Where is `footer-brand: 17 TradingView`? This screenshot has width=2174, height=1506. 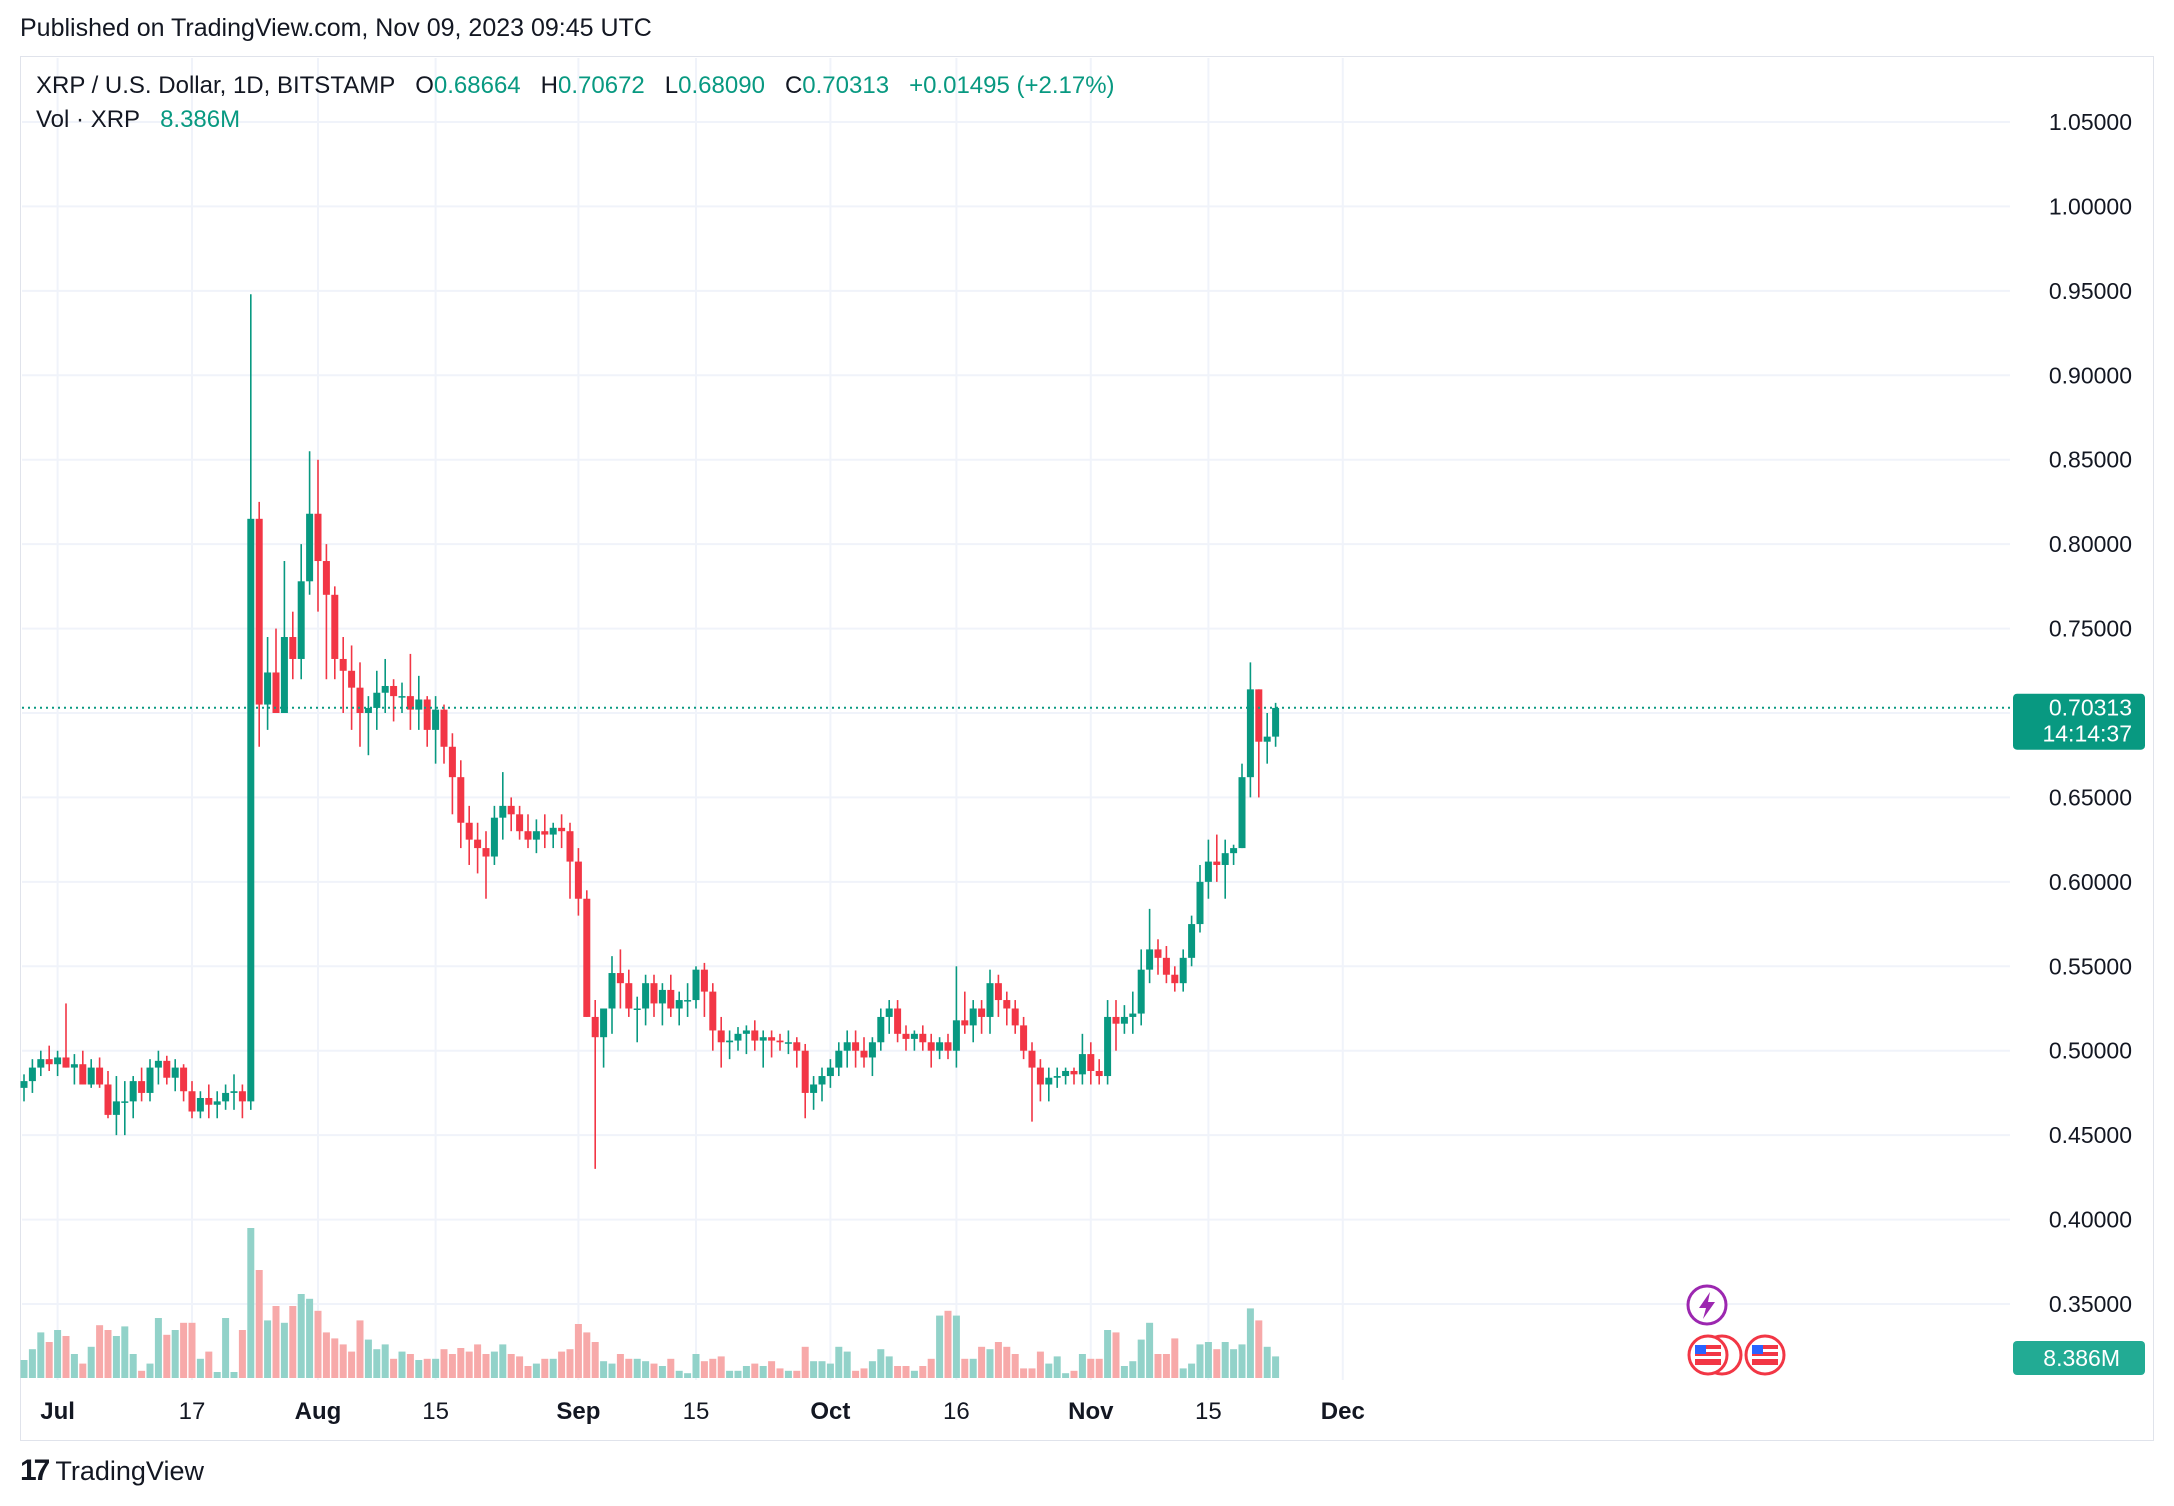 footer-brand: 17 TradingView is located at coordinates (112, 1471).